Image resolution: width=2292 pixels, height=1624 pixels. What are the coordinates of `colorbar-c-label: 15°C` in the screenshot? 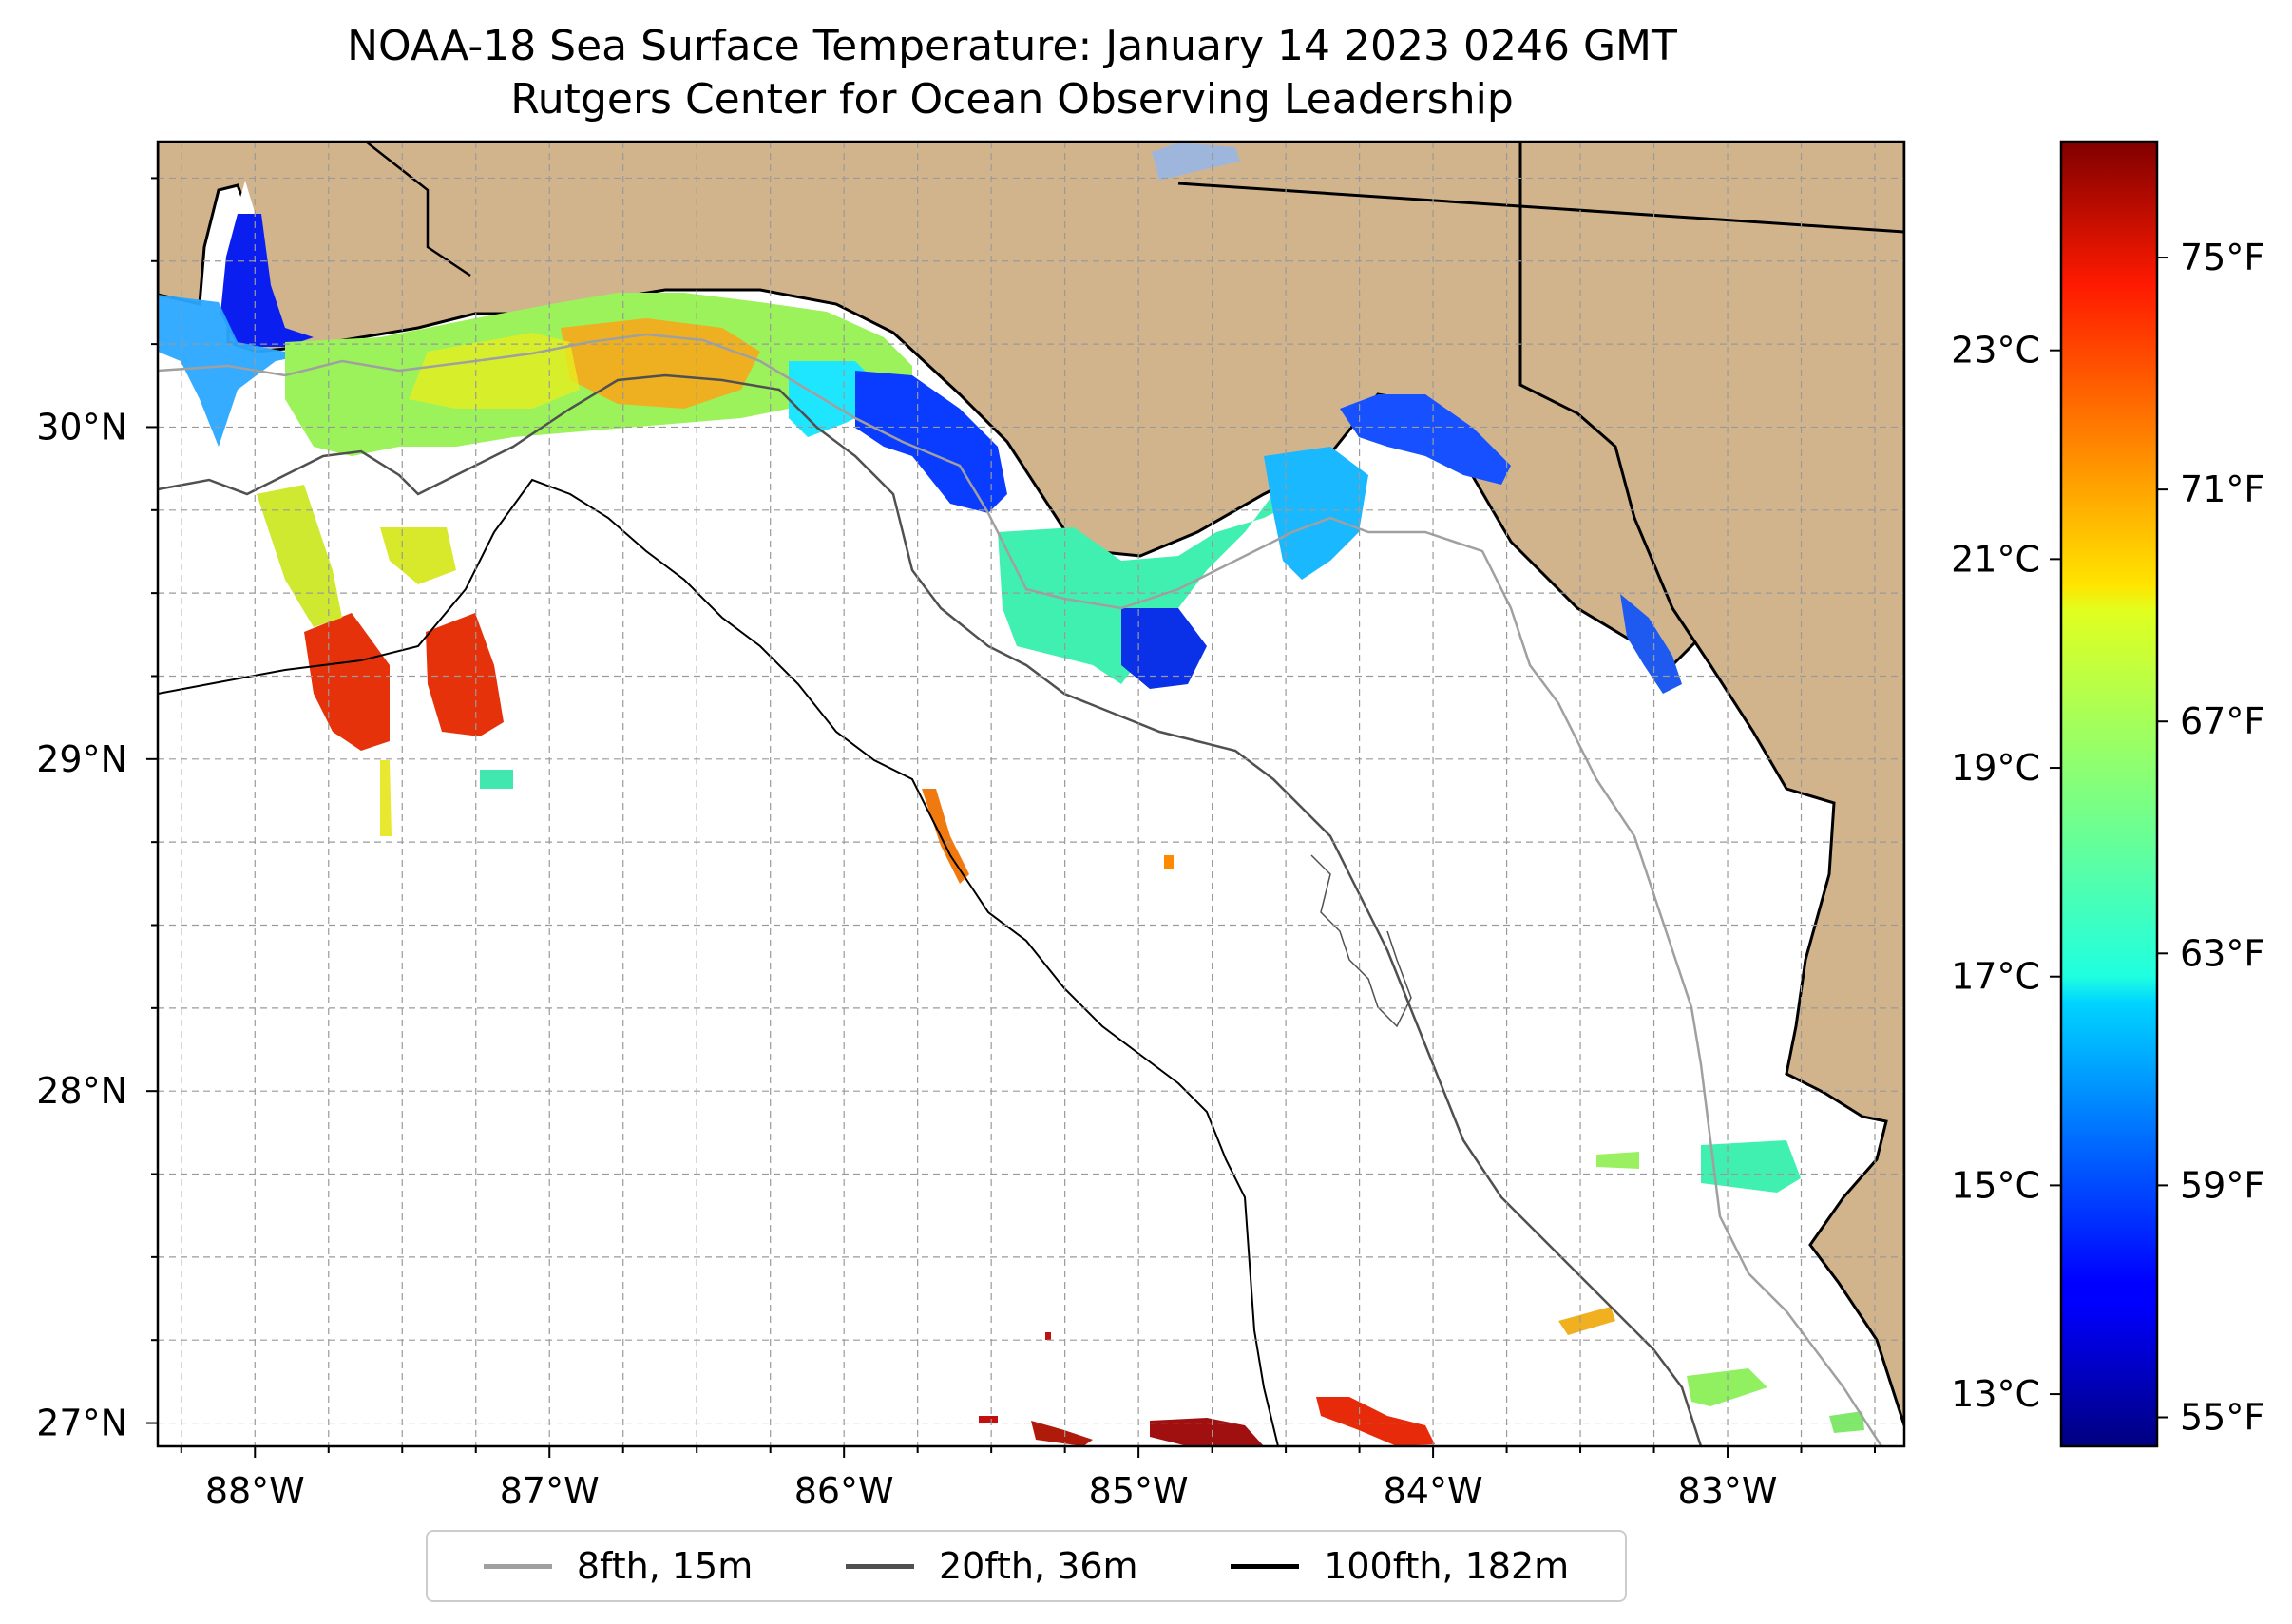 It's located at (1995, 1185).